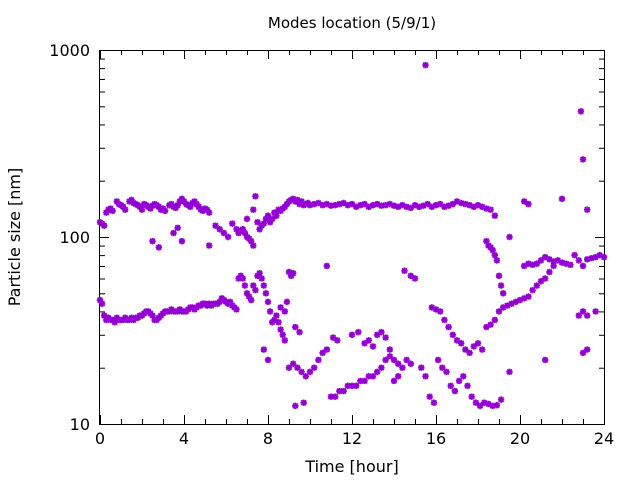  What do you see at coordinates (268, 438) in the screenshot?
I see `x-tick-label: 8` at bounding box center [268, 438].